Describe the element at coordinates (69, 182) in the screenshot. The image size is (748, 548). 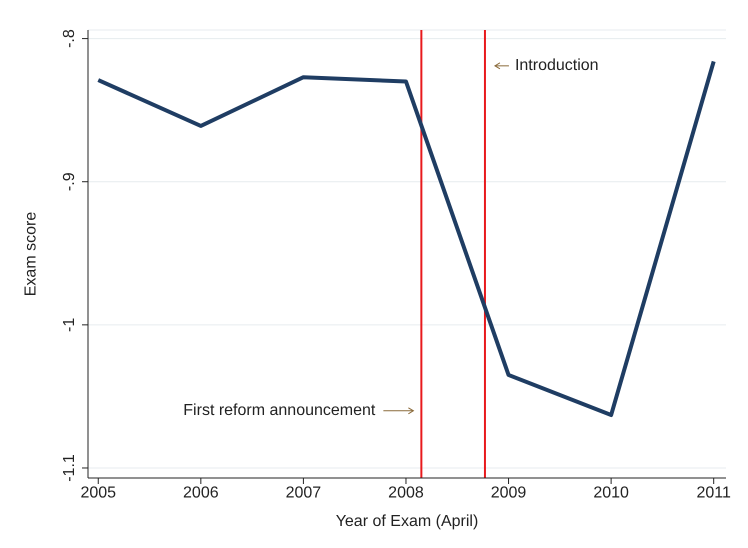
I see `y-tick-label: -.9` at that location.